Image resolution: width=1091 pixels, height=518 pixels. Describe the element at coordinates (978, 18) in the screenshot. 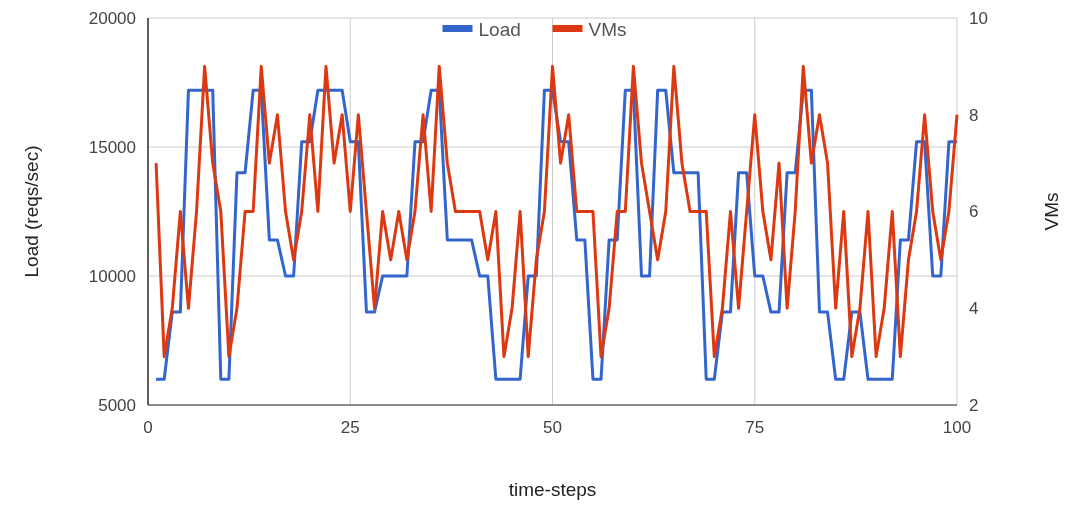

I see `y2-tick-label: 10` at that location.